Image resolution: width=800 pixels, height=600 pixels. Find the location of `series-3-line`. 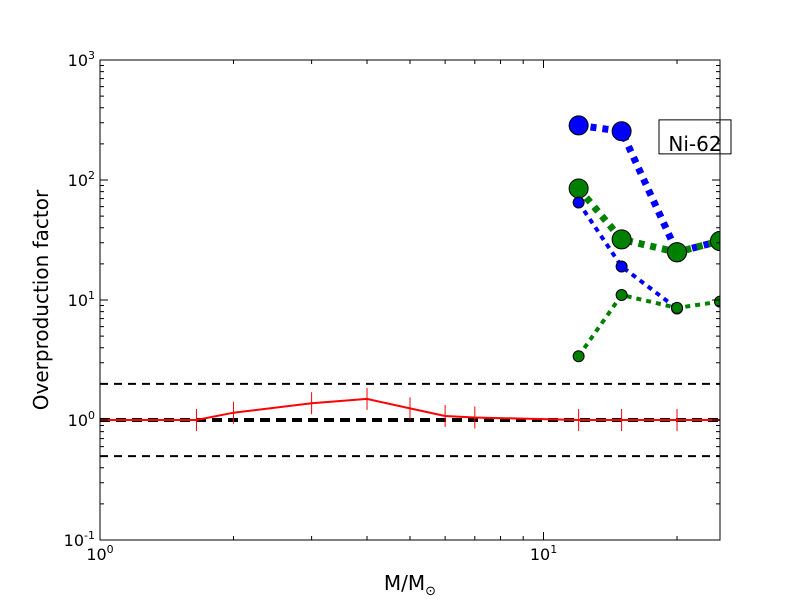

series-3-line is located at coordinates (627, 256).